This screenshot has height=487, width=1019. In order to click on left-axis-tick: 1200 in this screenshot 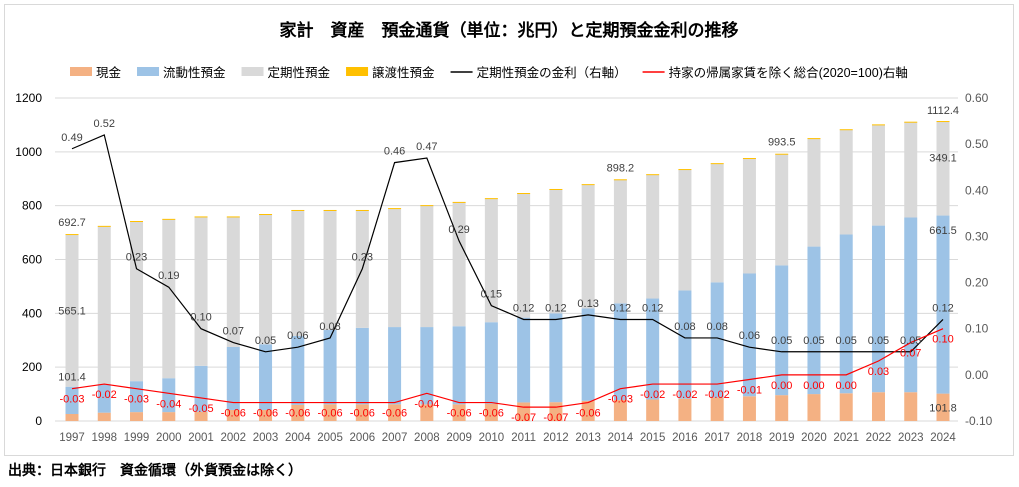, I will do `click(28, 98)`.